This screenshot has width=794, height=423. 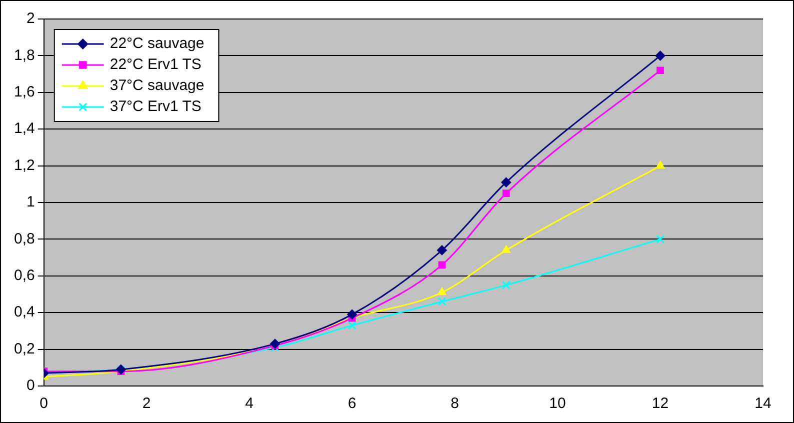 What do you see at coordinates (352, 403) in the screenshot?
I see `x-tick-label: 6` at bounding box center [352, 403].